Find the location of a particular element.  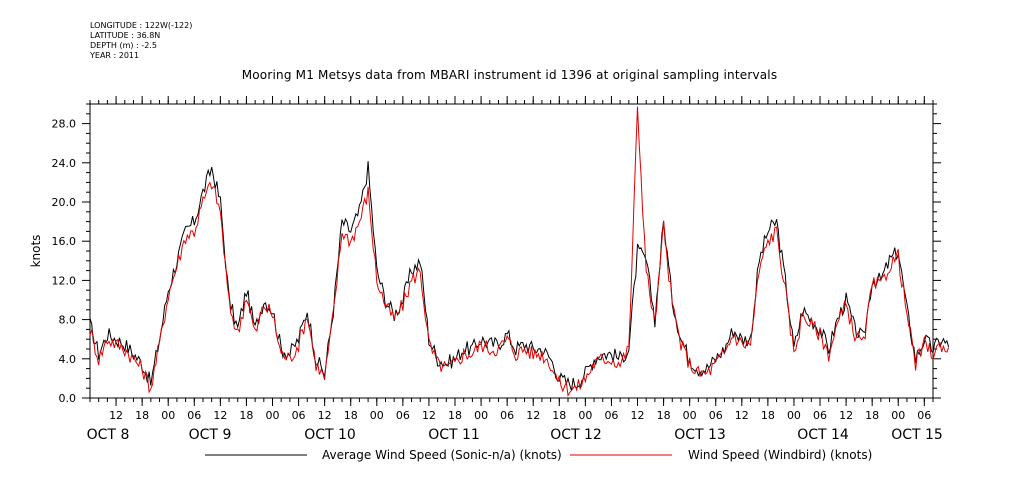

y-tick-label: 20.0 is located at coordinates (64, 202).